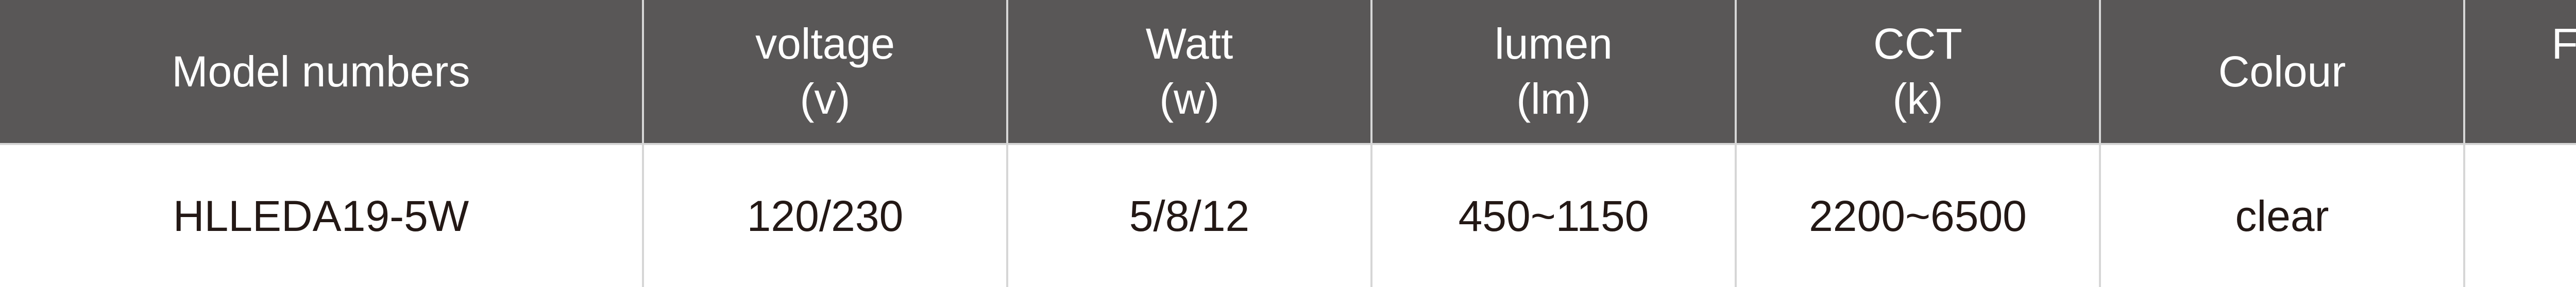  What do you see at coordinates (2520, 73) in the screenshot?
I see `header-cell-filaments-count: Filaments Count` at bounding box center [2520, 73].